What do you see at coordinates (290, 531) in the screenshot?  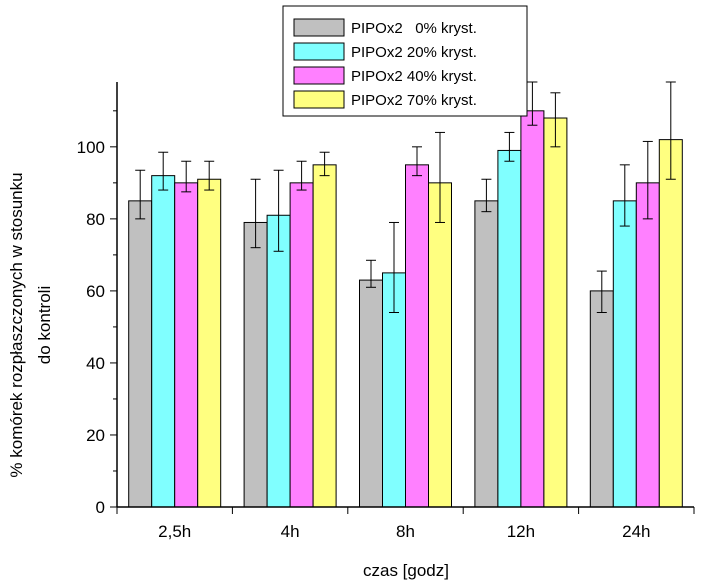 I see `x-tick-label: 4h` at bounding box center [290, 531].